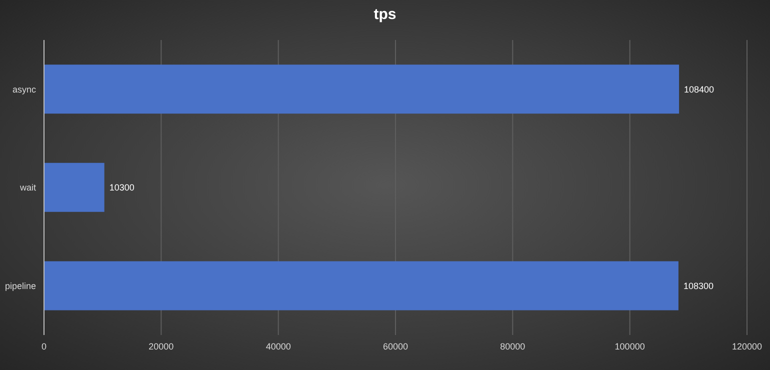 The width and height of the screenshot is (770, 370). Describe the element at coordinates (385, 14) in the screenshot. I see `chart-title: tps` at that location.